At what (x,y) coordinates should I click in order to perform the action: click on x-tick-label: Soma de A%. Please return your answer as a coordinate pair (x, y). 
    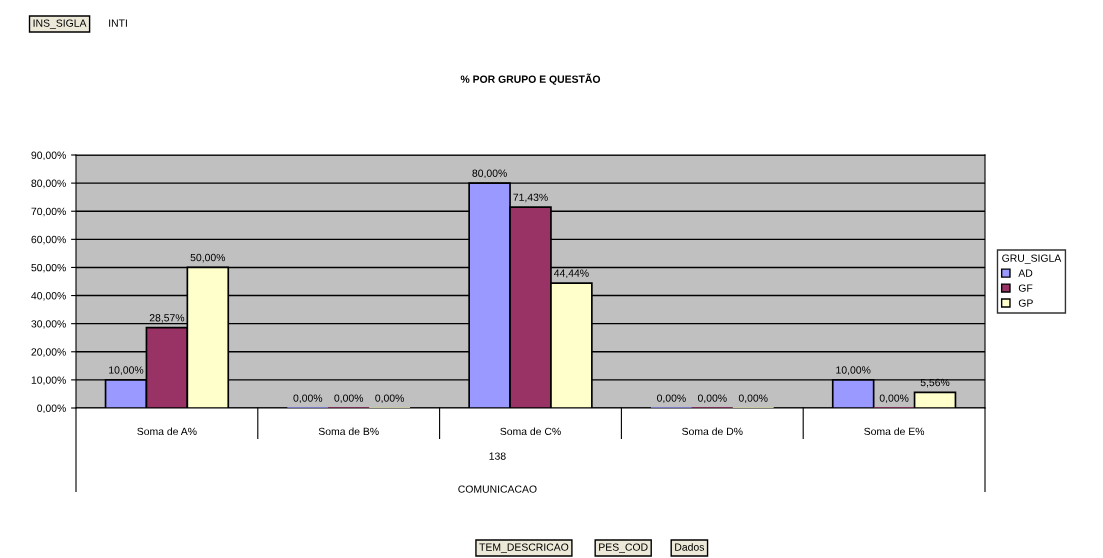
    Looking at the image, I should click on (167, 431).